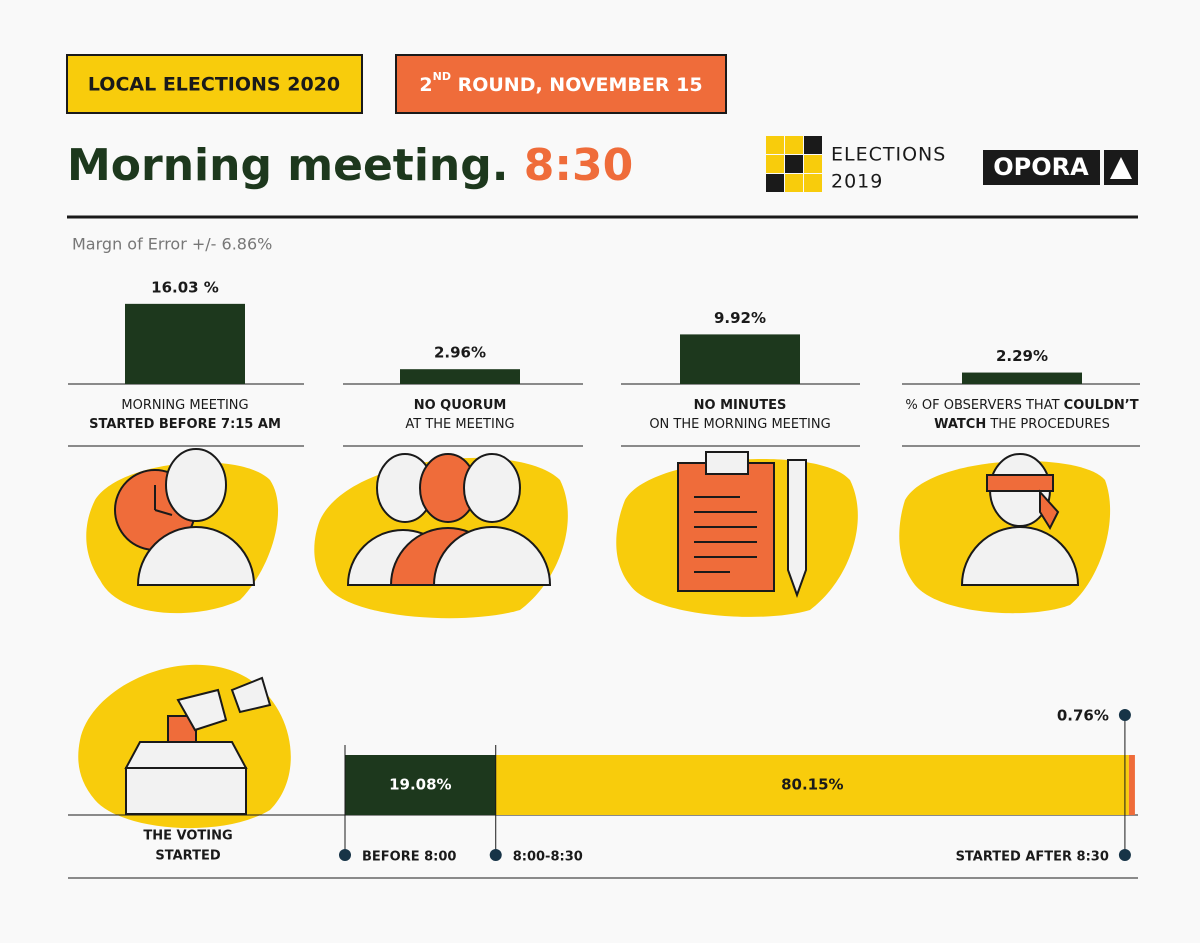 The image size is (1200, 943). Describe the element at coordinates (187, 836) in the screenshot. I see `chart-title: THE VOTING` at that location.